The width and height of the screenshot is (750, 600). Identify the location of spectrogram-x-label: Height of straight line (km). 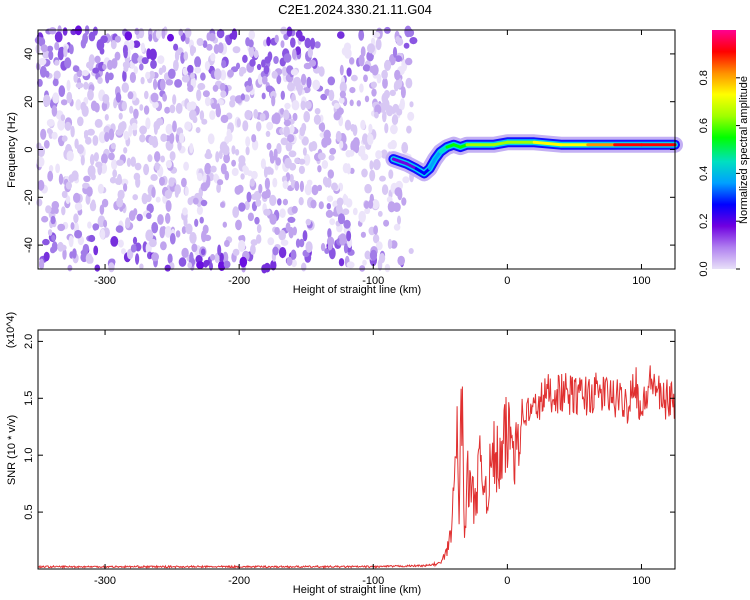
(357, 290).